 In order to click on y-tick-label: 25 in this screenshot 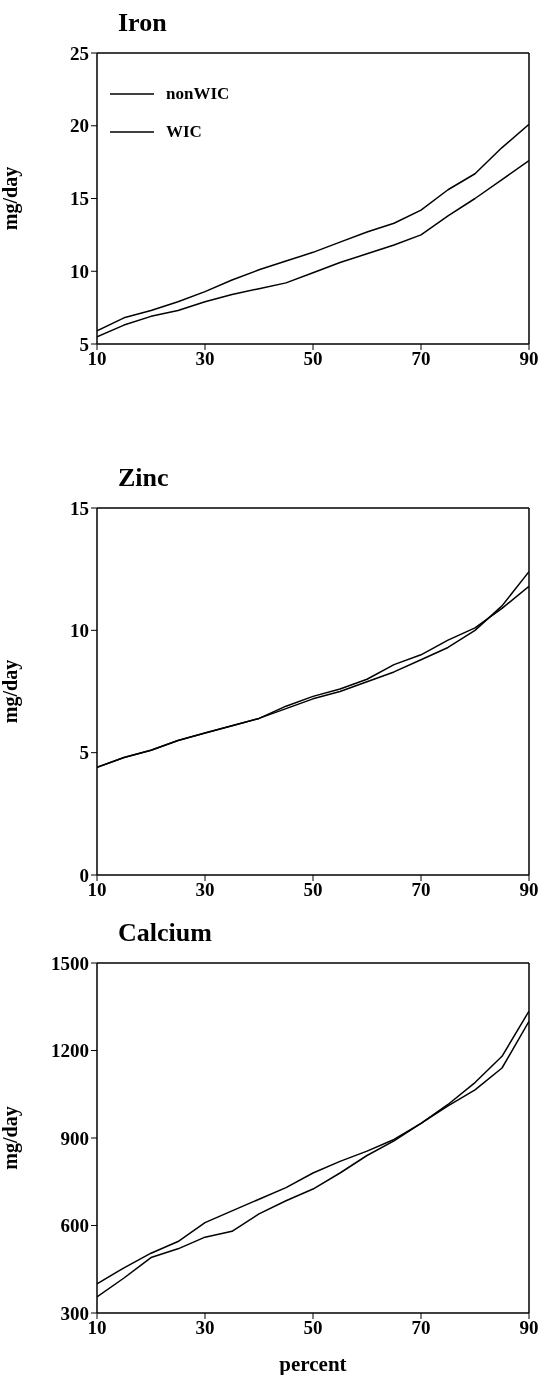, I will do `click(79, 53)`.